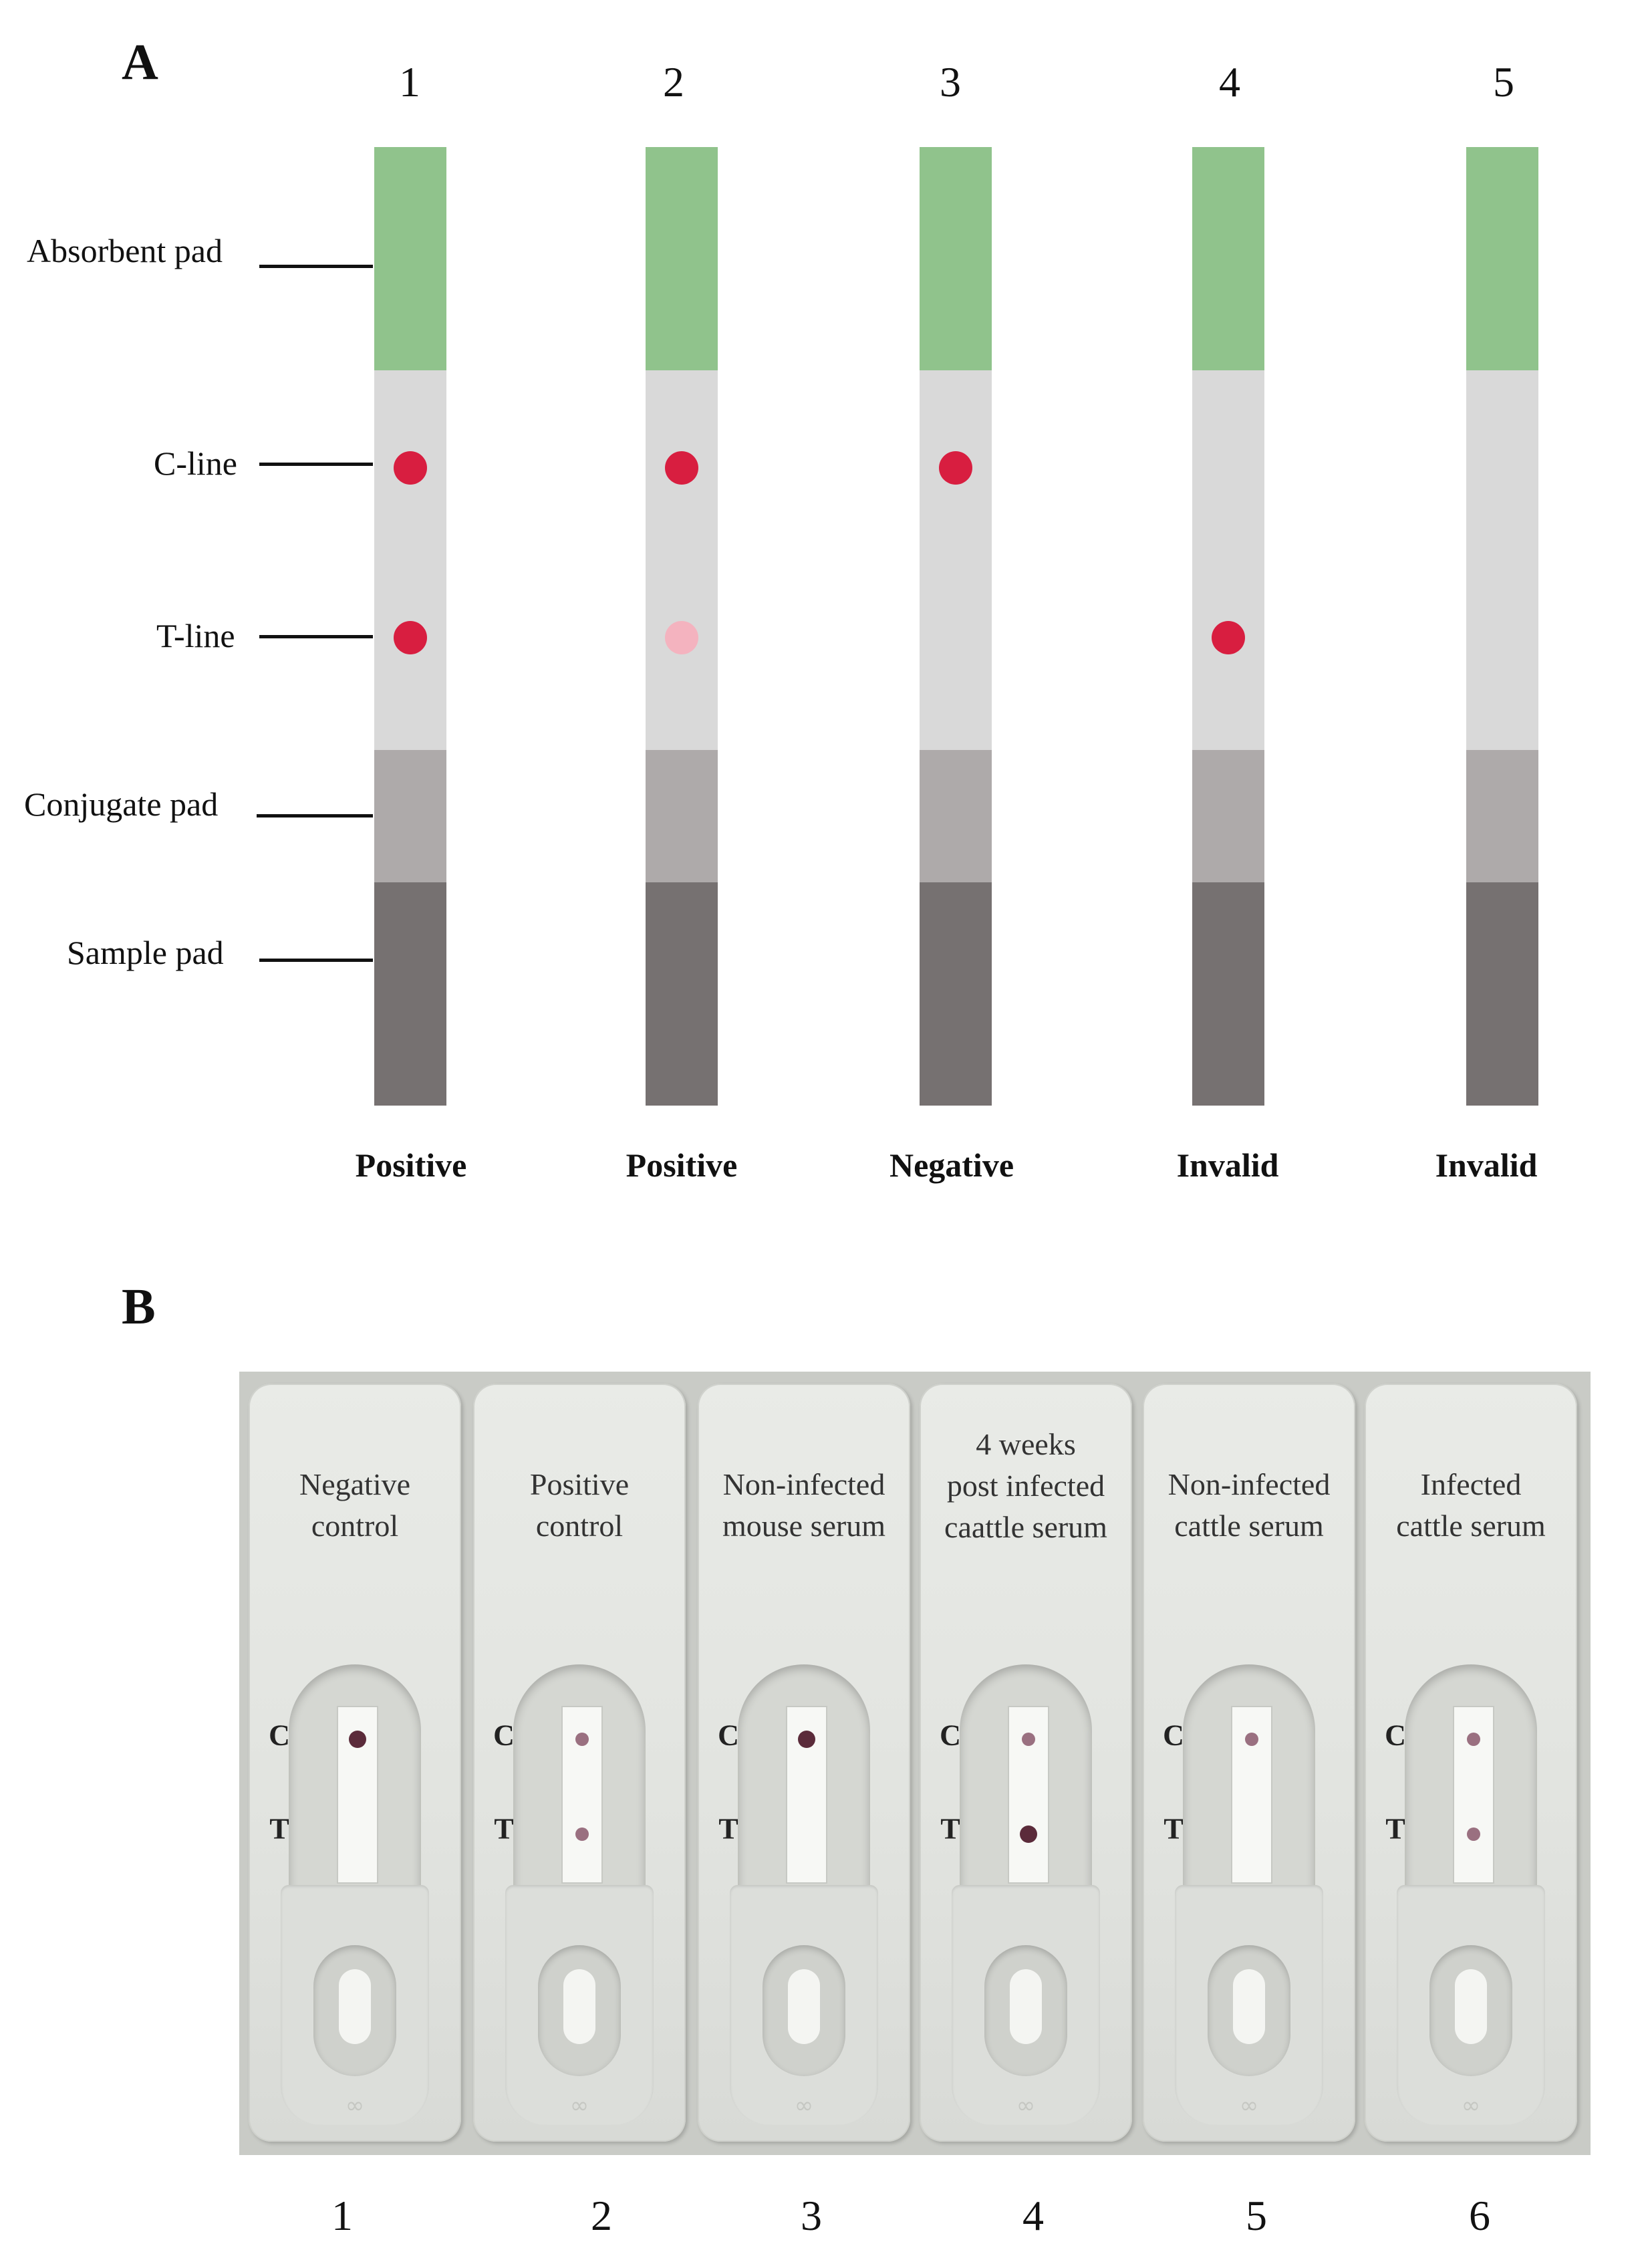  I want to click on panel-a-letter: A, so click(140, 62).